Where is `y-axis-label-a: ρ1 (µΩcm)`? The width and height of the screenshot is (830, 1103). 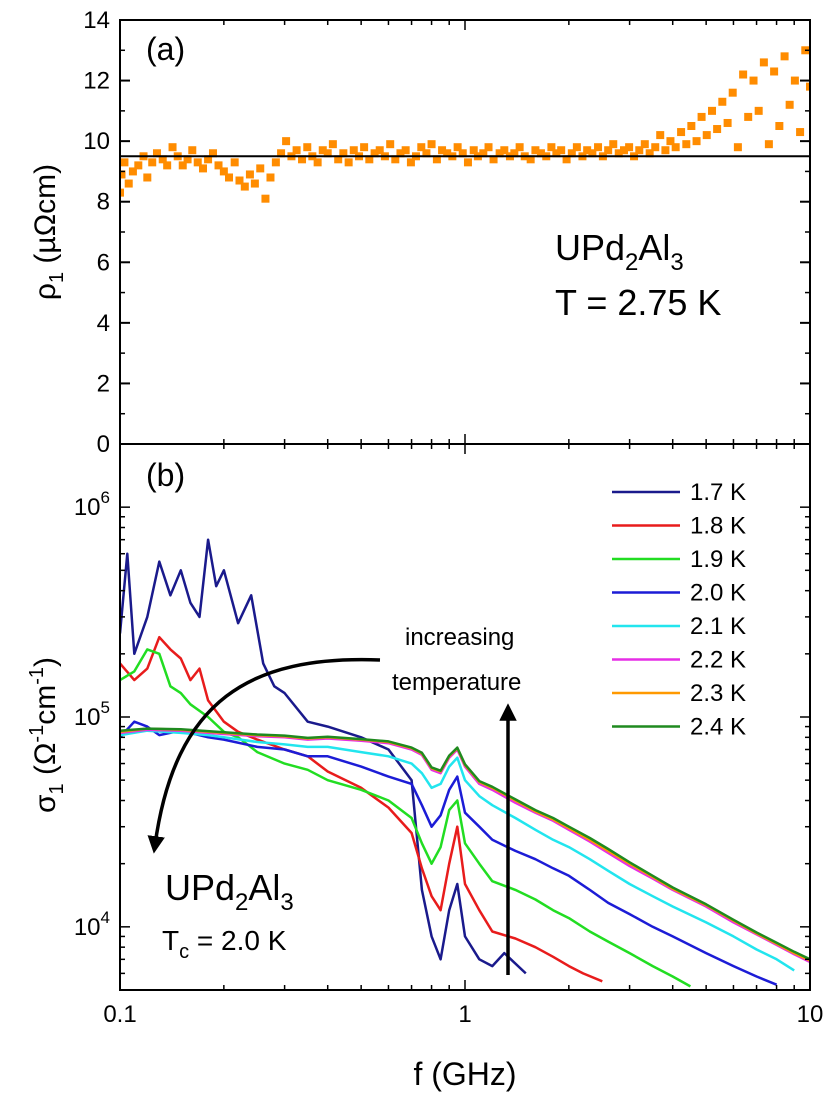 y-axis-label-a: ρ1 (µΩcm) is located at coordinates (48, 232).